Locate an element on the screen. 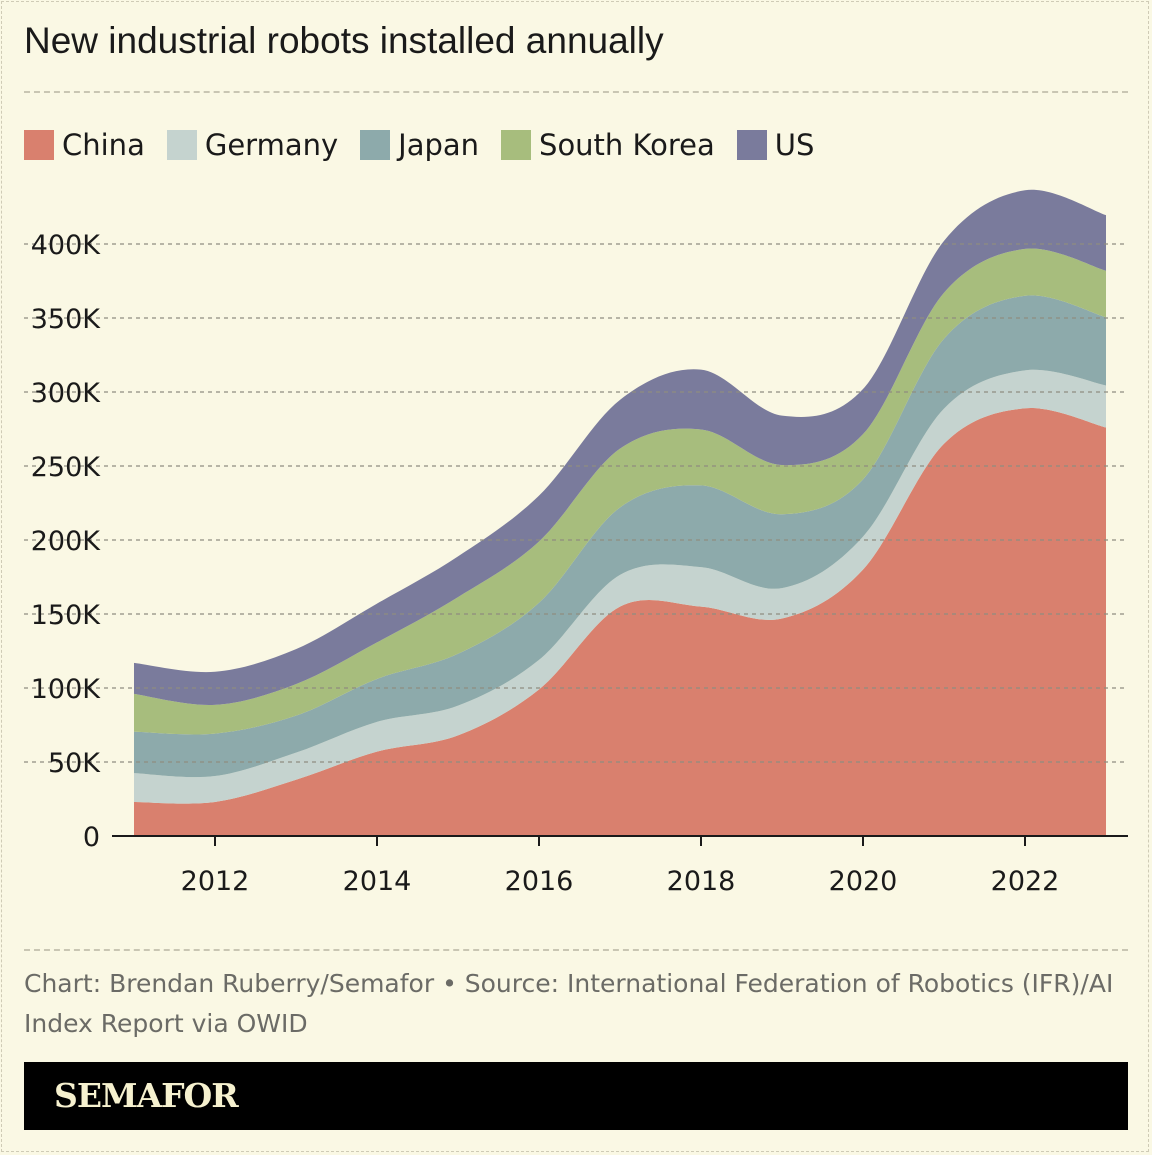  y-tick-label: 150K is located at coordinates (66, 615).